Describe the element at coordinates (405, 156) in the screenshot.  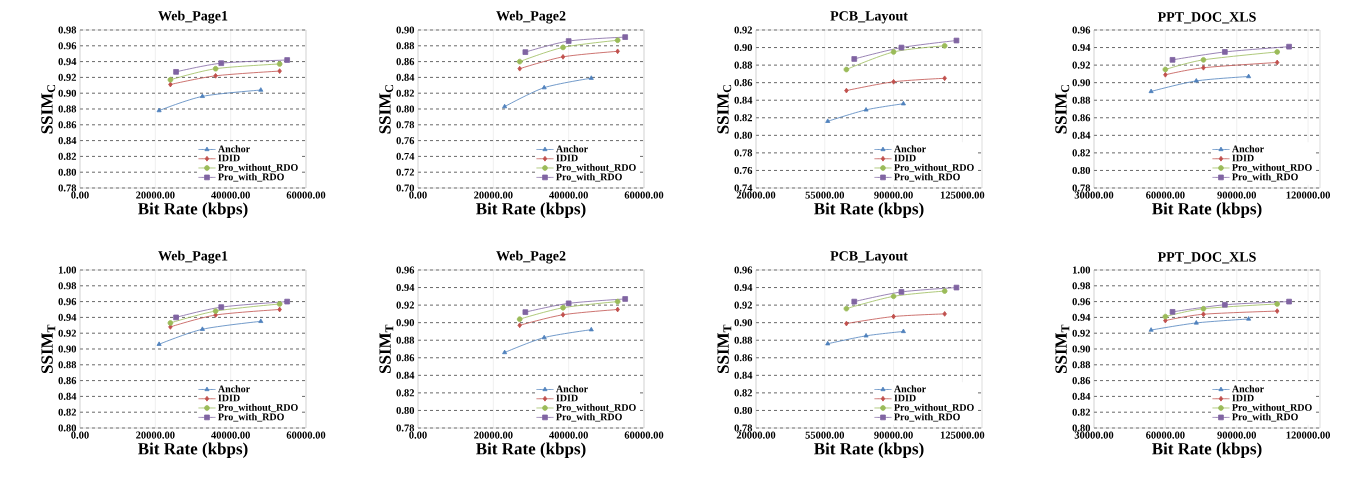
I see `y-tick-label: 0.74` at that location.